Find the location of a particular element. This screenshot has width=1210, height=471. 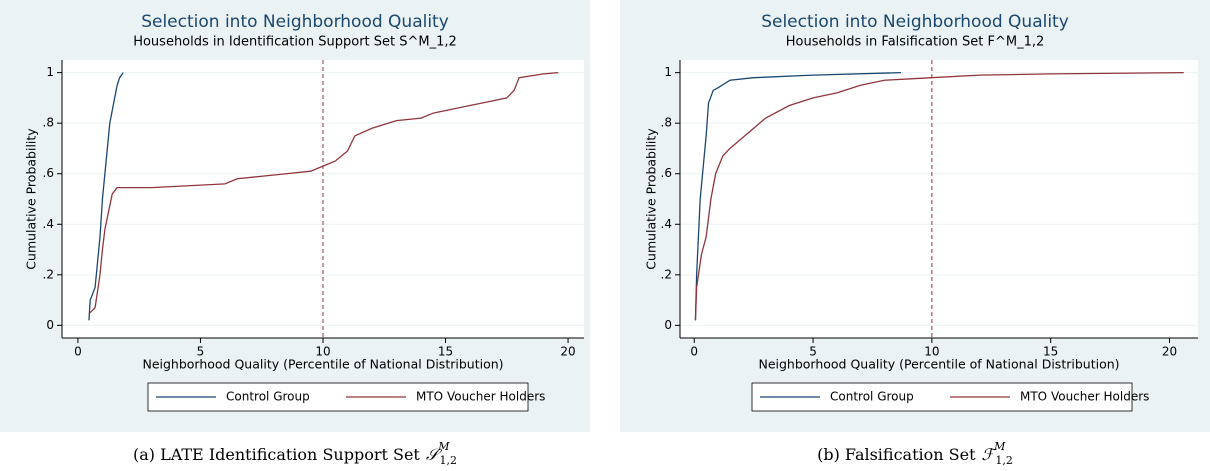

caption: (a) LATE Identification Support Set 𝒮M 1,2 is located at coordinates (295, 453).